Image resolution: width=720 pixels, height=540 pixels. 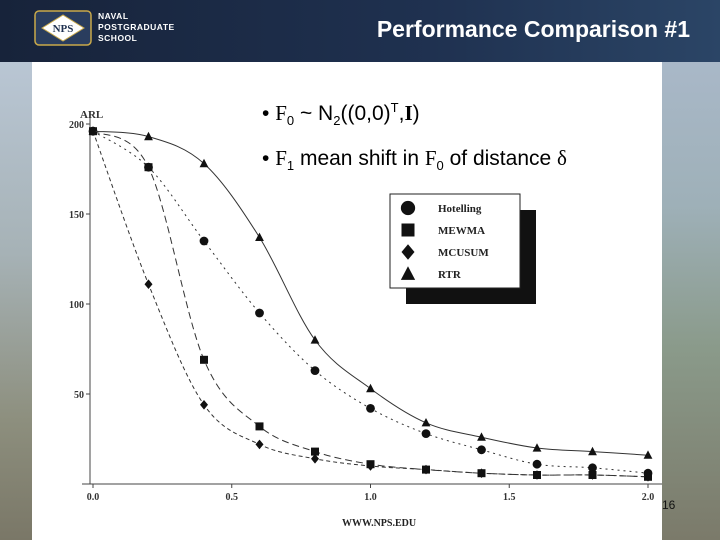 What do you see at coordinates (533, 29) in the screenshot?
I see `slide-title: Performance Comparison #1` at bounding box center [533, 29].